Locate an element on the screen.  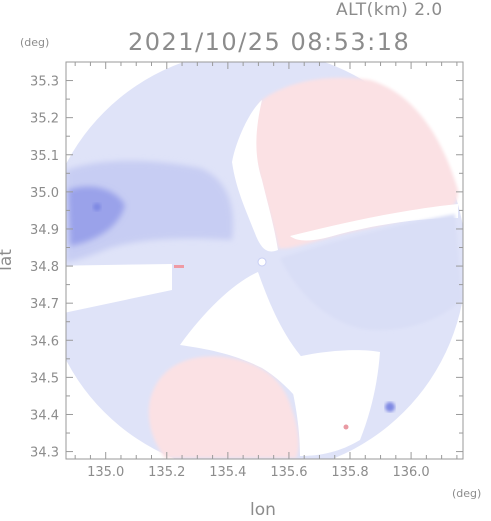
north-positive-region is located at coordinates (355, 163).